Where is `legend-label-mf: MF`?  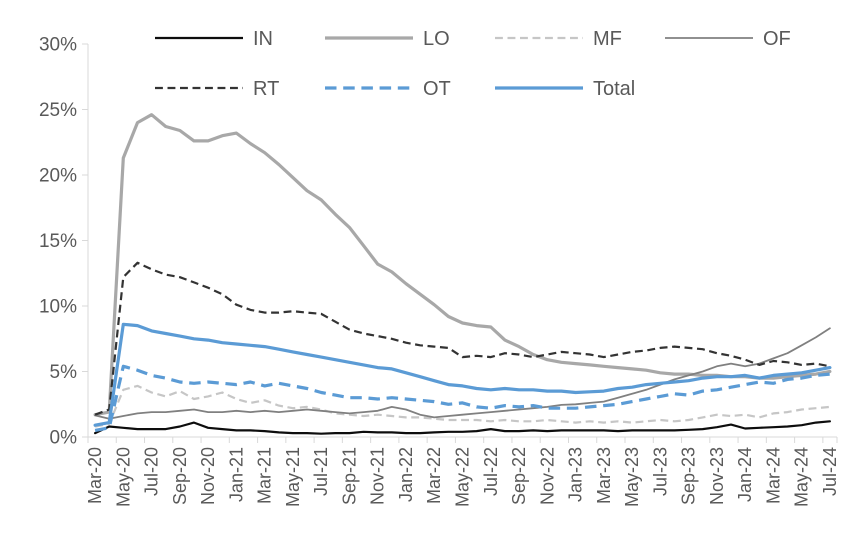
legend-label-mf: MF is located at coordinates (607, 39).